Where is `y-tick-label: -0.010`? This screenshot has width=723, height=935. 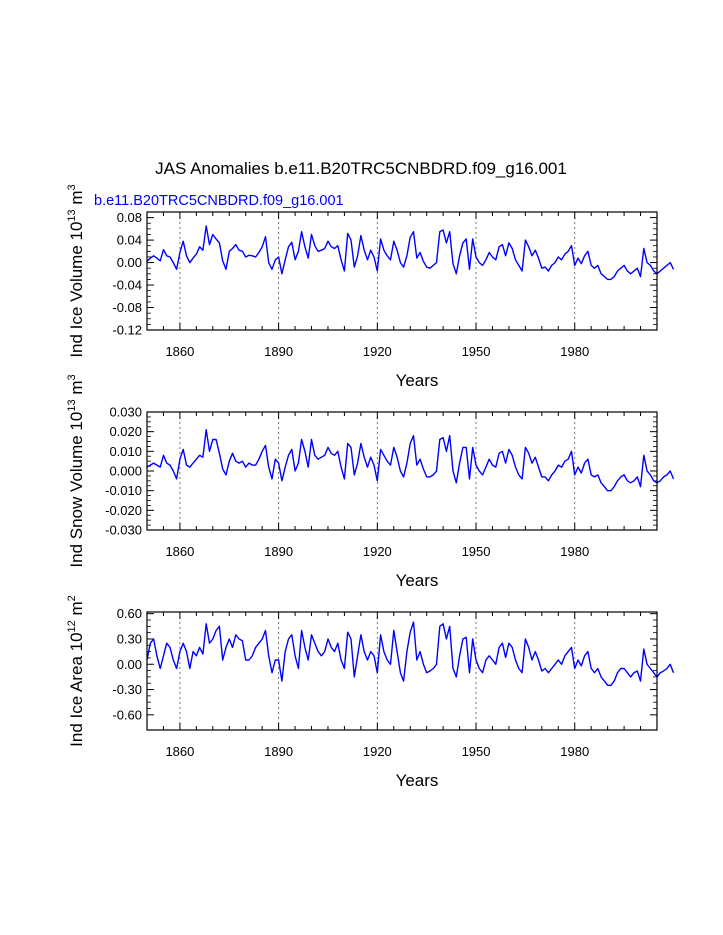 y-tick-label: -0.010 is located at coordinates (123, 490).